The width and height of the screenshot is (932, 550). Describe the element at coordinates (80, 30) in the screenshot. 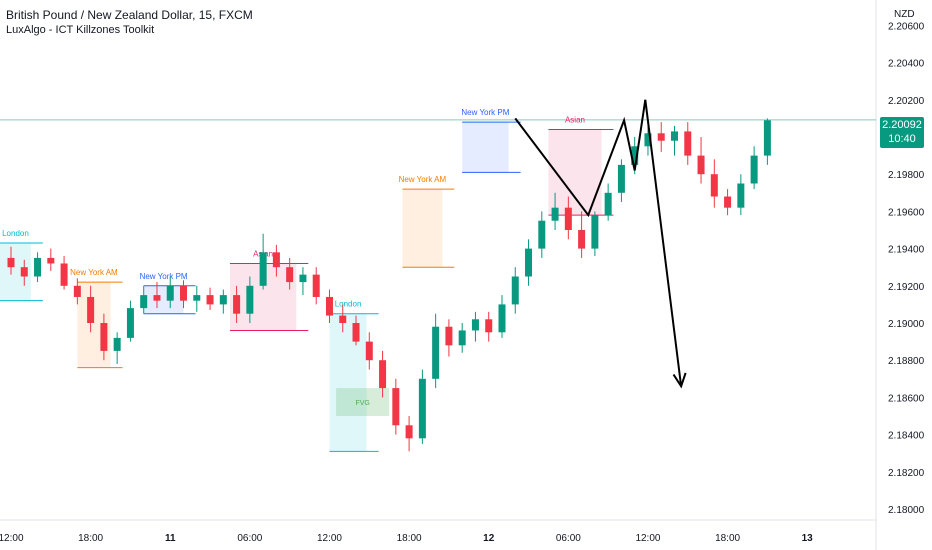

I see `indicator-legend: LuxAlgo - ICT Killzones Toolkit` at that location.